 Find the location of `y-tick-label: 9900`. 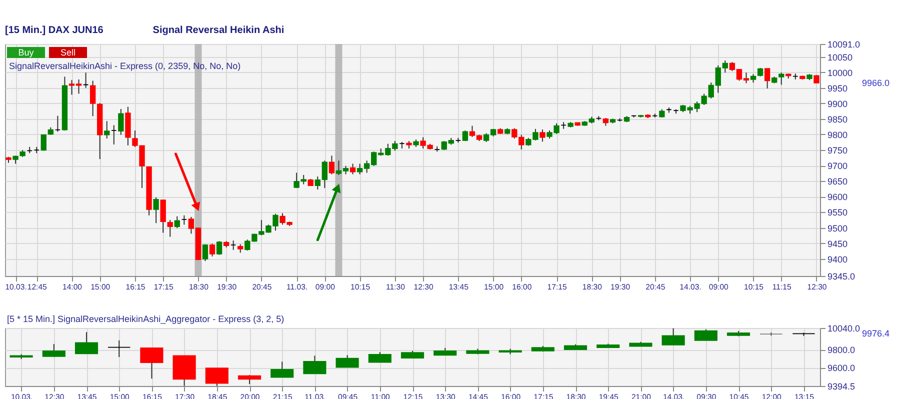

y-tick-label: 9900 is located at coordinates (838, 103).